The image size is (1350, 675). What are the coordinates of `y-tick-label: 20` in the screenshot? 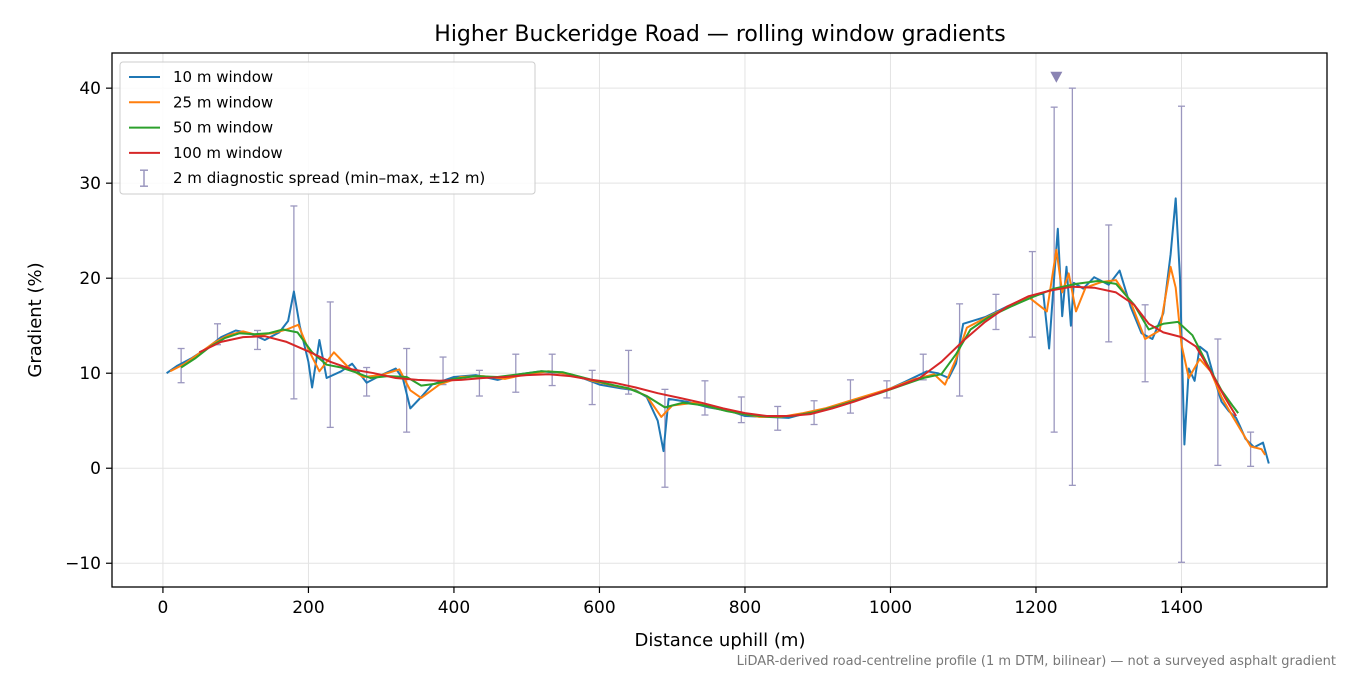 It's located at (90, 279).